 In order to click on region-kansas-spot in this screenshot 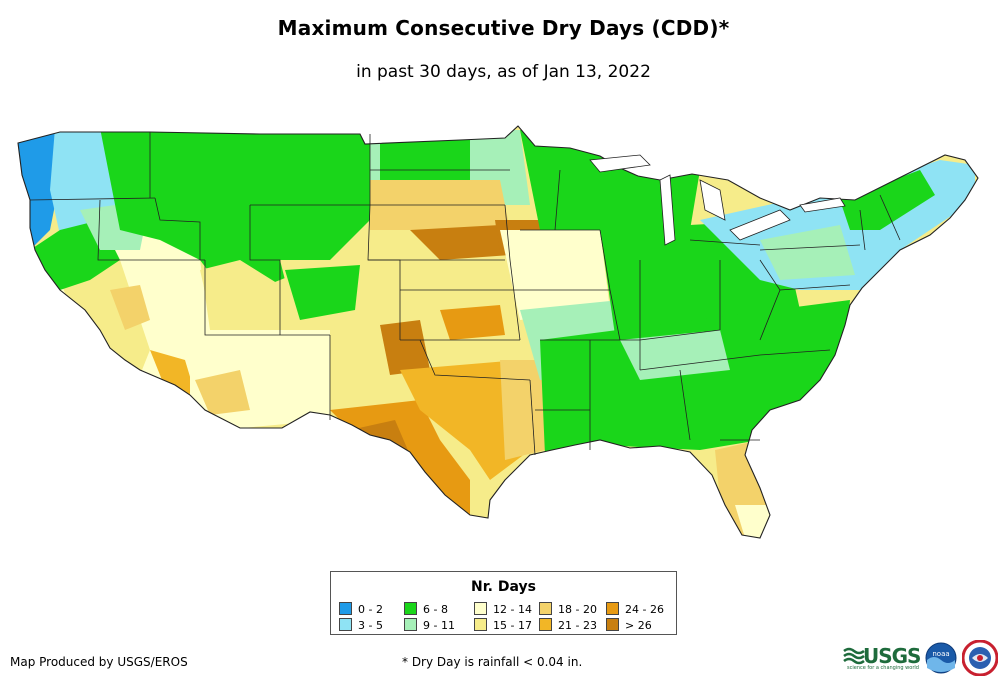, I will do `click(472, 322)`.